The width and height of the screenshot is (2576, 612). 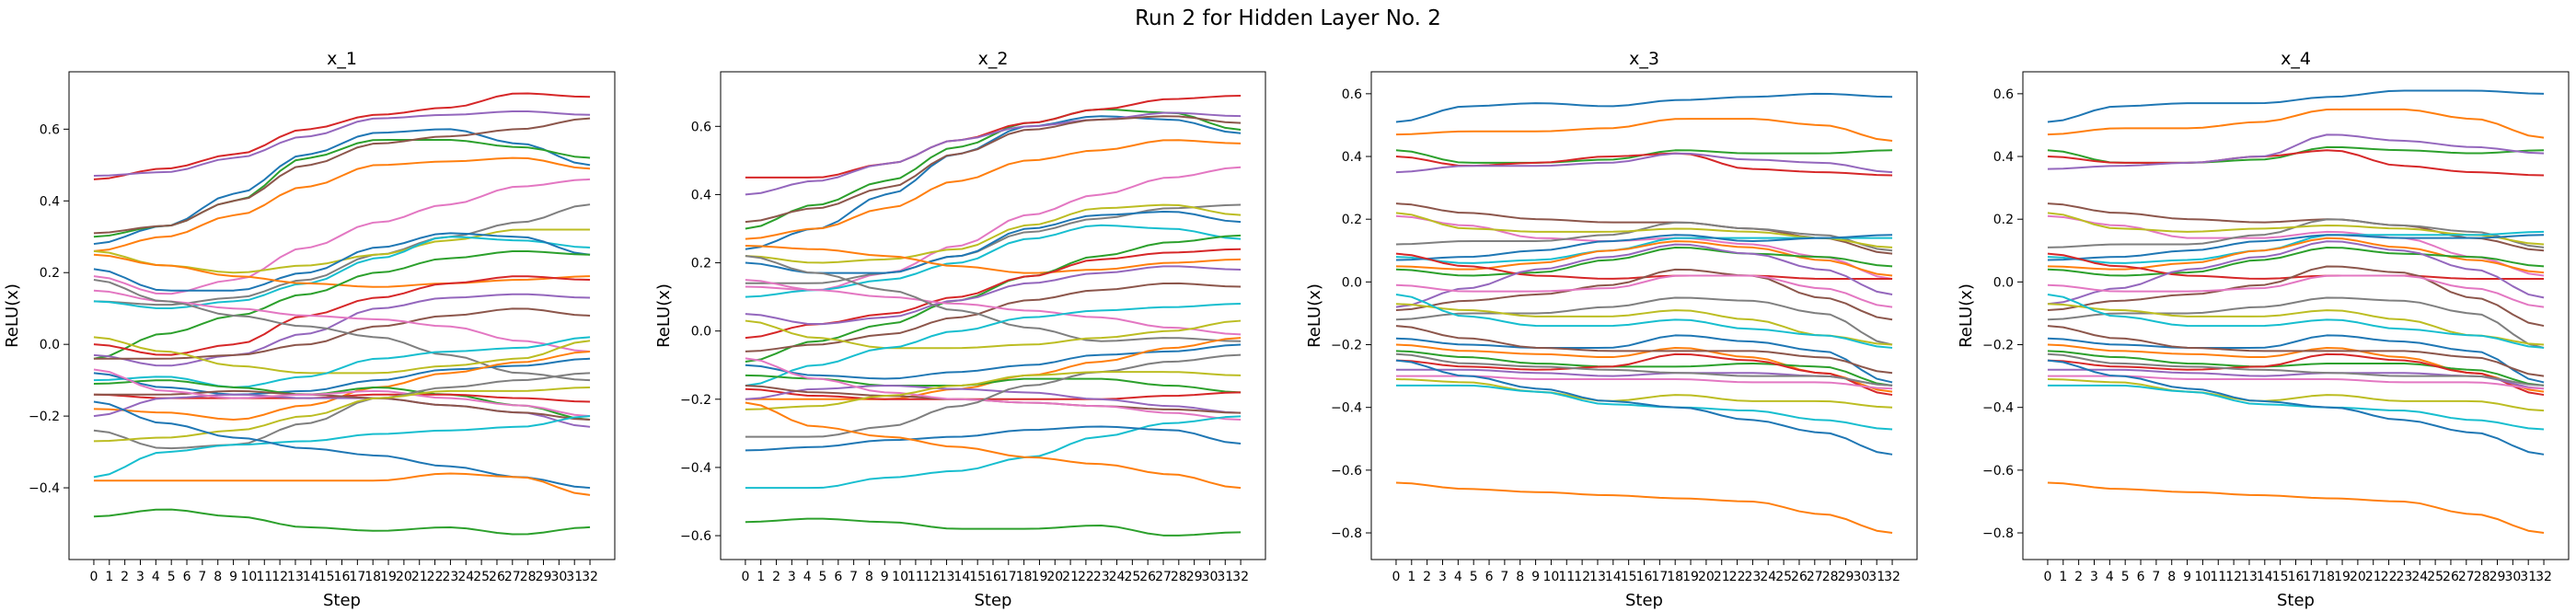 I want to click on x-tick-label: 22, so click(x=1738, y=577).